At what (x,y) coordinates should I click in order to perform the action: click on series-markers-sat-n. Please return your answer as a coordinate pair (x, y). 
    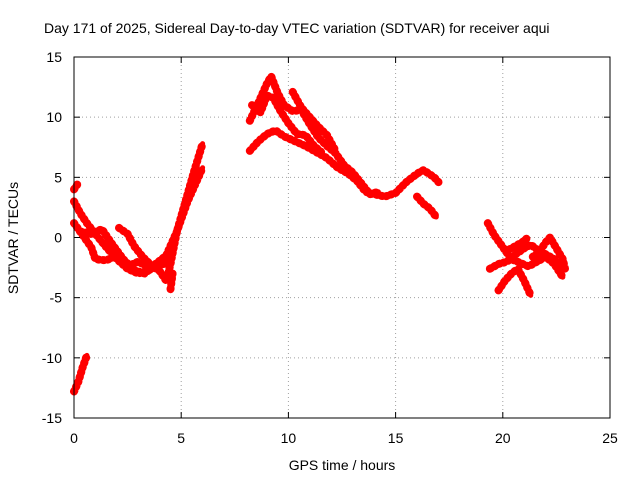
    Looking at the image, I should click on (526, 256).